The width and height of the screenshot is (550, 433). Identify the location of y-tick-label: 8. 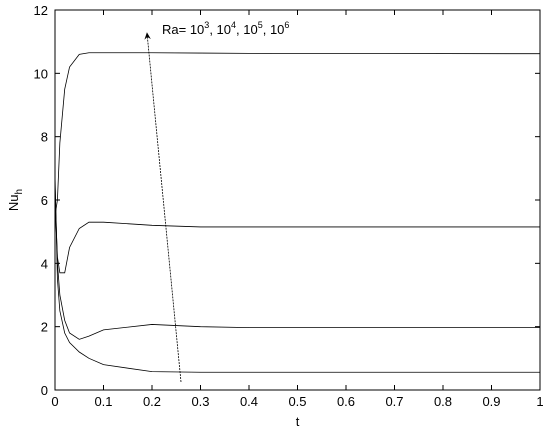
(44, 137).